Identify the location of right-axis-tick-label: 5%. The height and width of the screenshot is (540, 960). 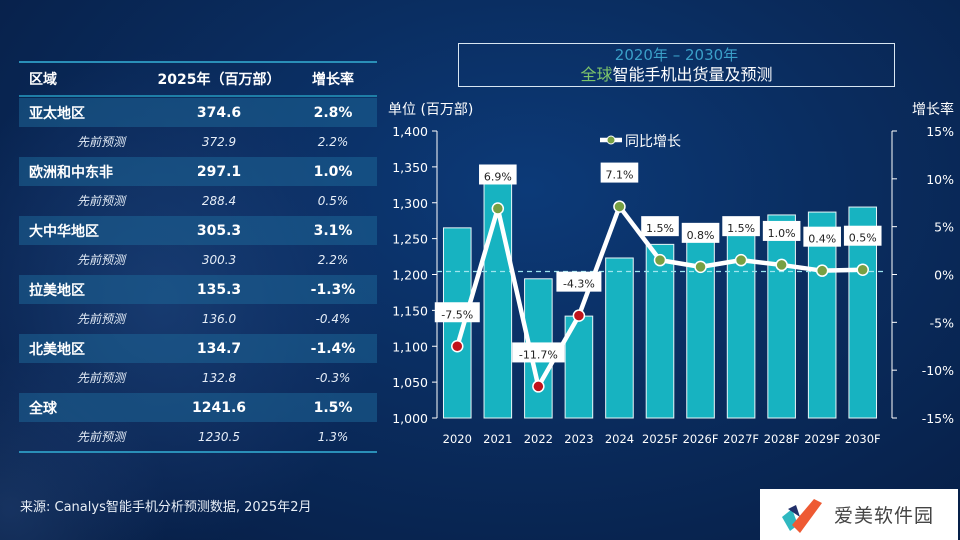
(944, 227).